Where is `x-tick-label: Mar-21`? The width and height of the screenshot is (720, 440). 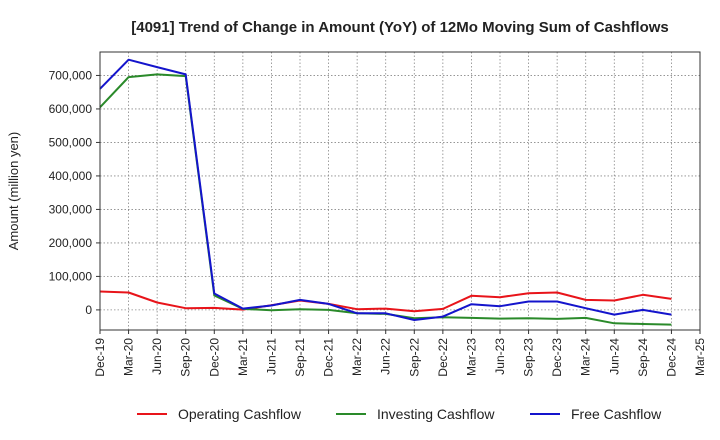 x-tick-label: Mar-21 is located at coordinates (243, 357).